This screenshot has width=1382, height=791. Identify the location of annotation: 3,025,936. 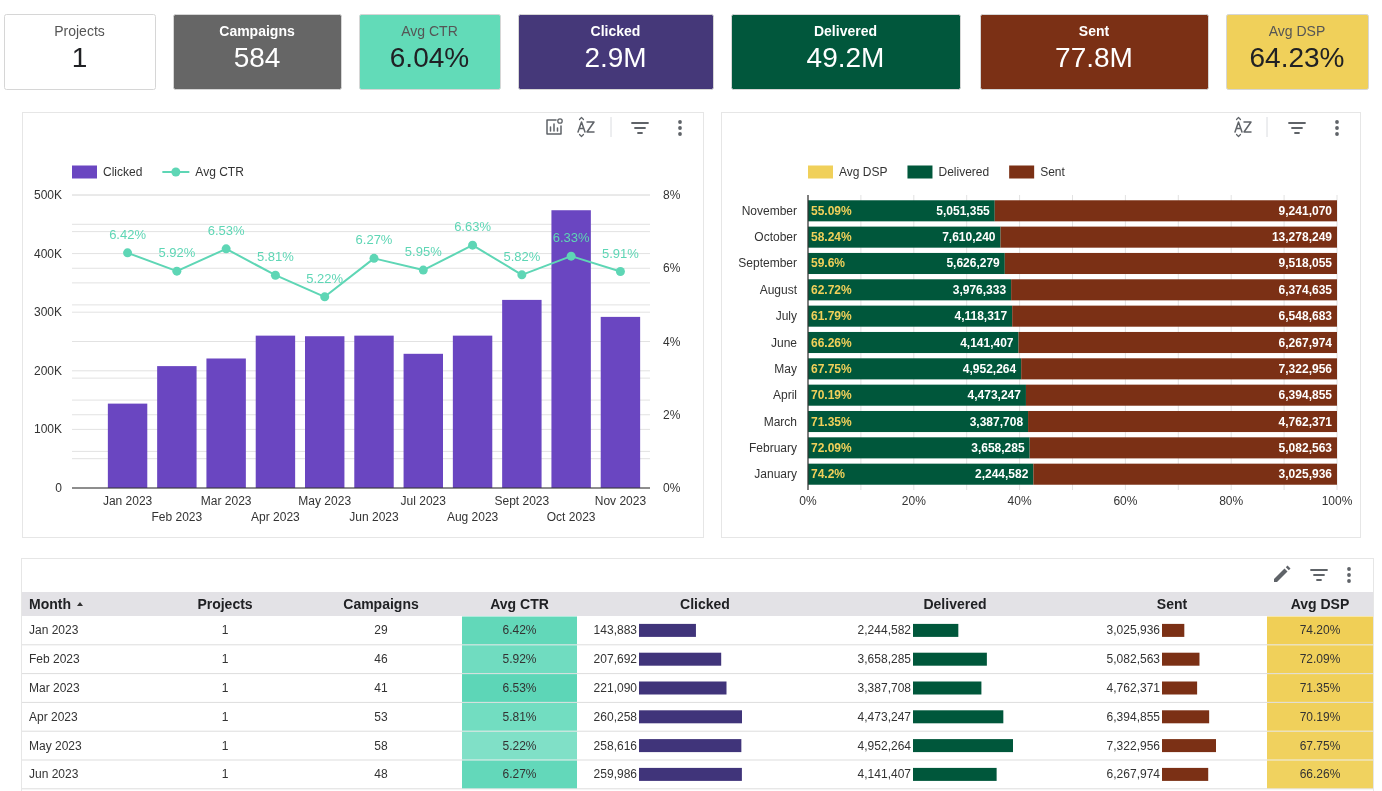
(1305, 474).